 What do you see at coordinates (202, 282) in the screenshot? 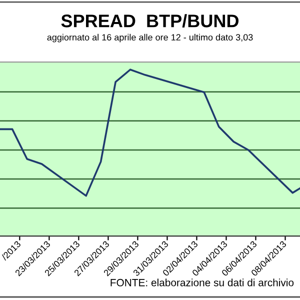
I see `source-note: FONTE: elaborazione su dati di archivio` at bounding box center [202, 282].